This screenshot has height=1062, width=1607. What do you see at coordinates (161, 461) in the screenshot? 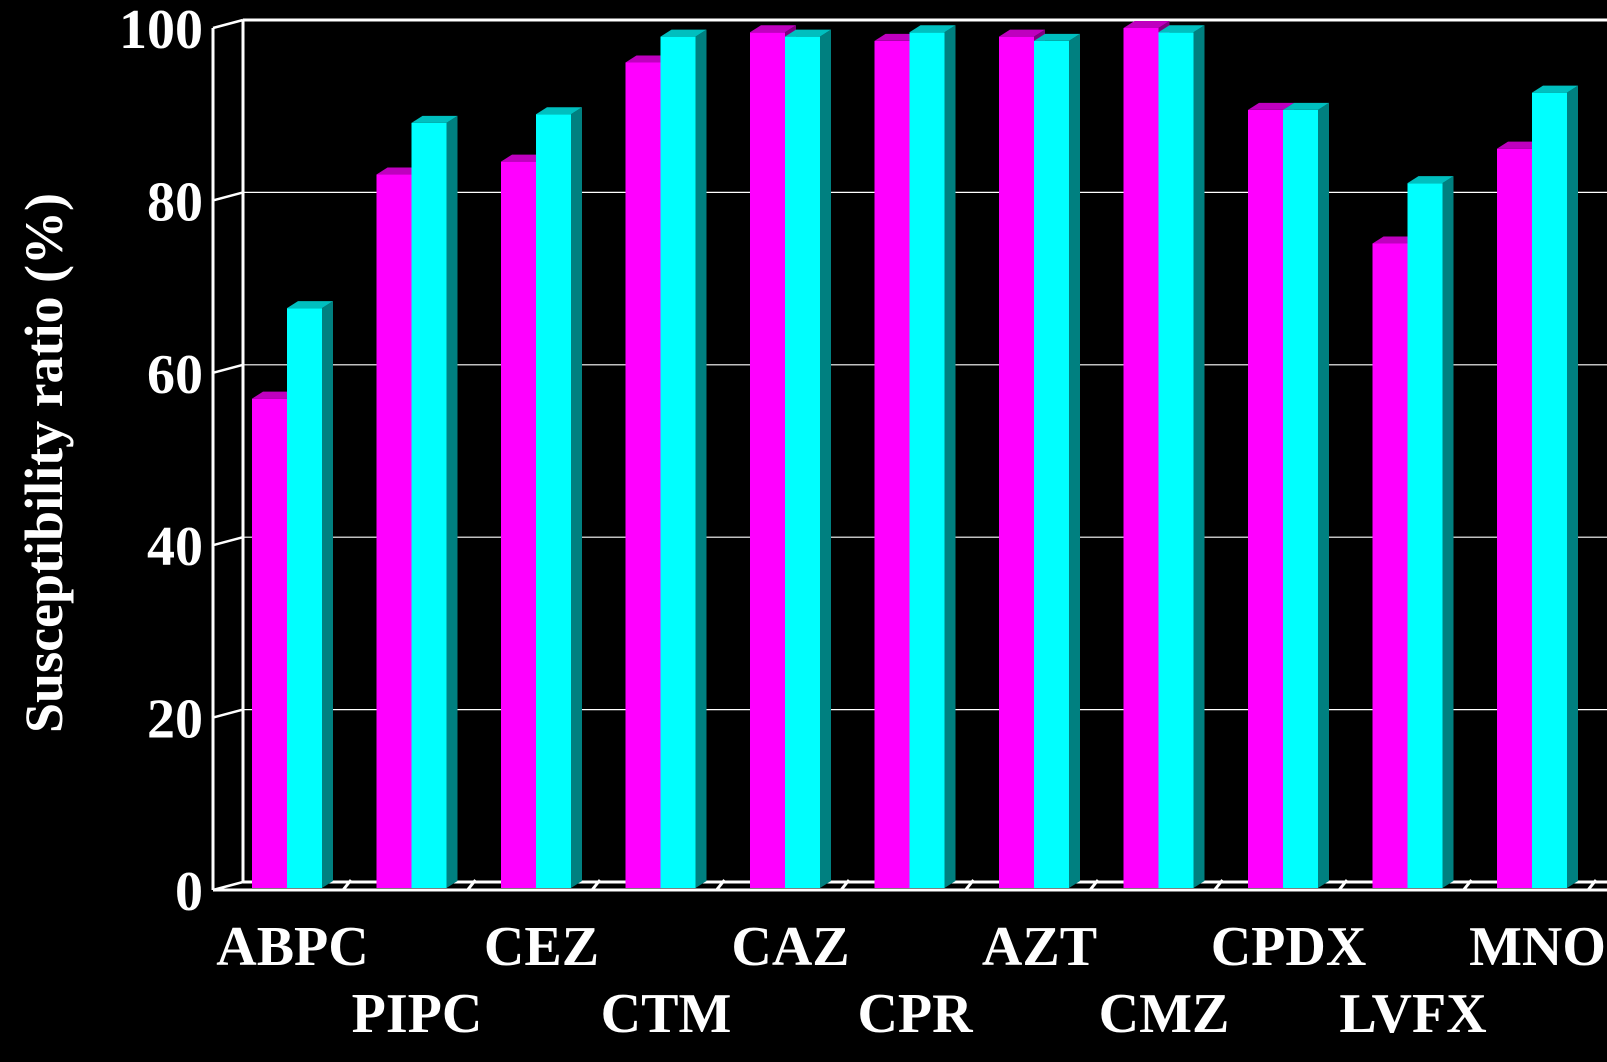
I see `y-tick-labels: 0 20 40 60 80 100` at bounding box center [161, 461].